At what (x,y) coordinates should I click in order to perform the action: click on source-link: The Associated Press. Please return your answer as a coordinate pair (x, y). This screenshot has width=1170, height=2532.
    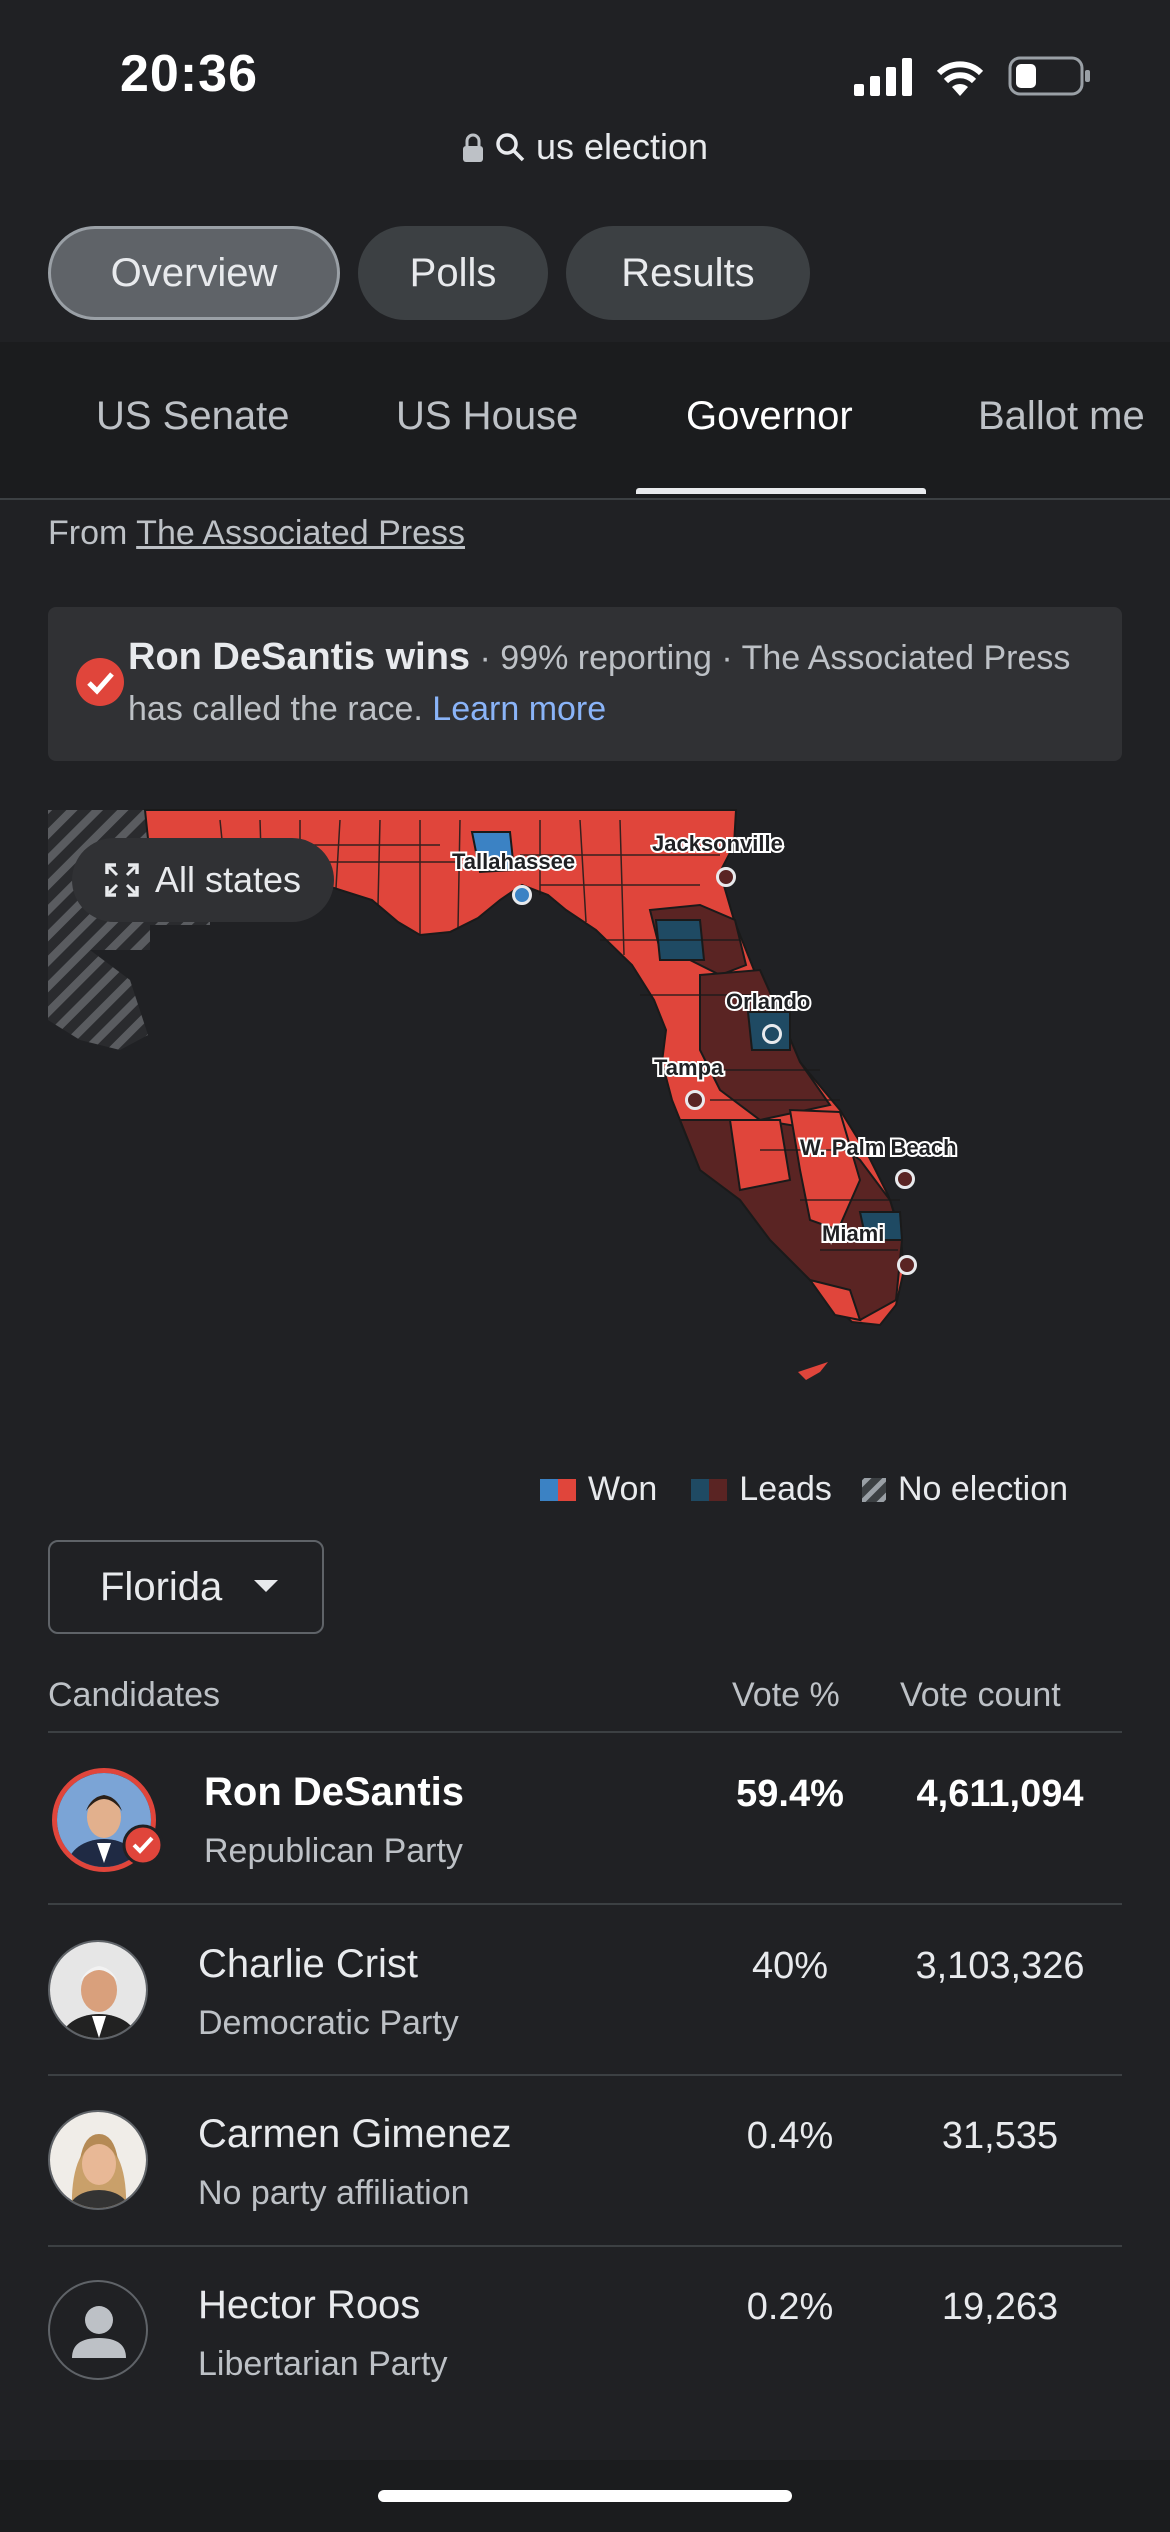
    Looking at the image, I should click on (300, 533).